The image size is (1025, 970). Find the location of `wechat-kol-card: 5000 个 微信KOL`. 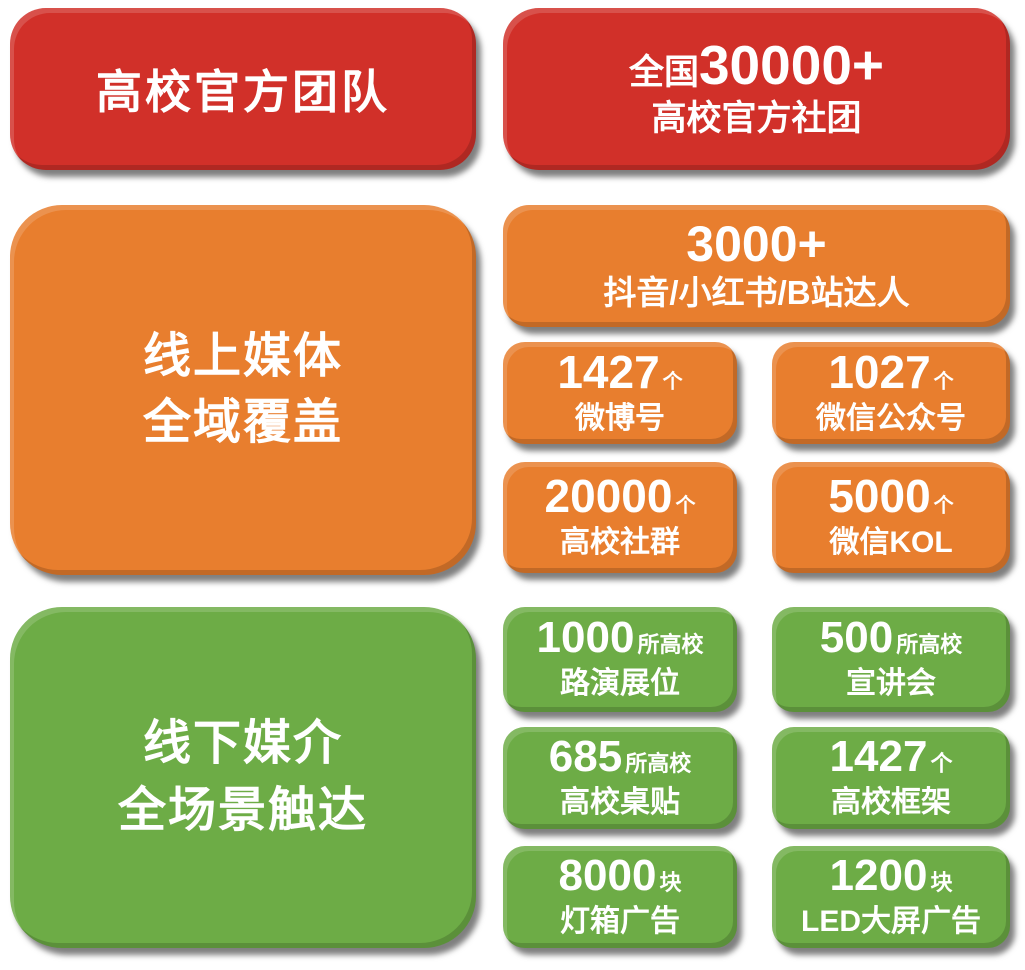

wechat-kol-card: 5000 个 微信KOL is located at coordinates (891, 517).